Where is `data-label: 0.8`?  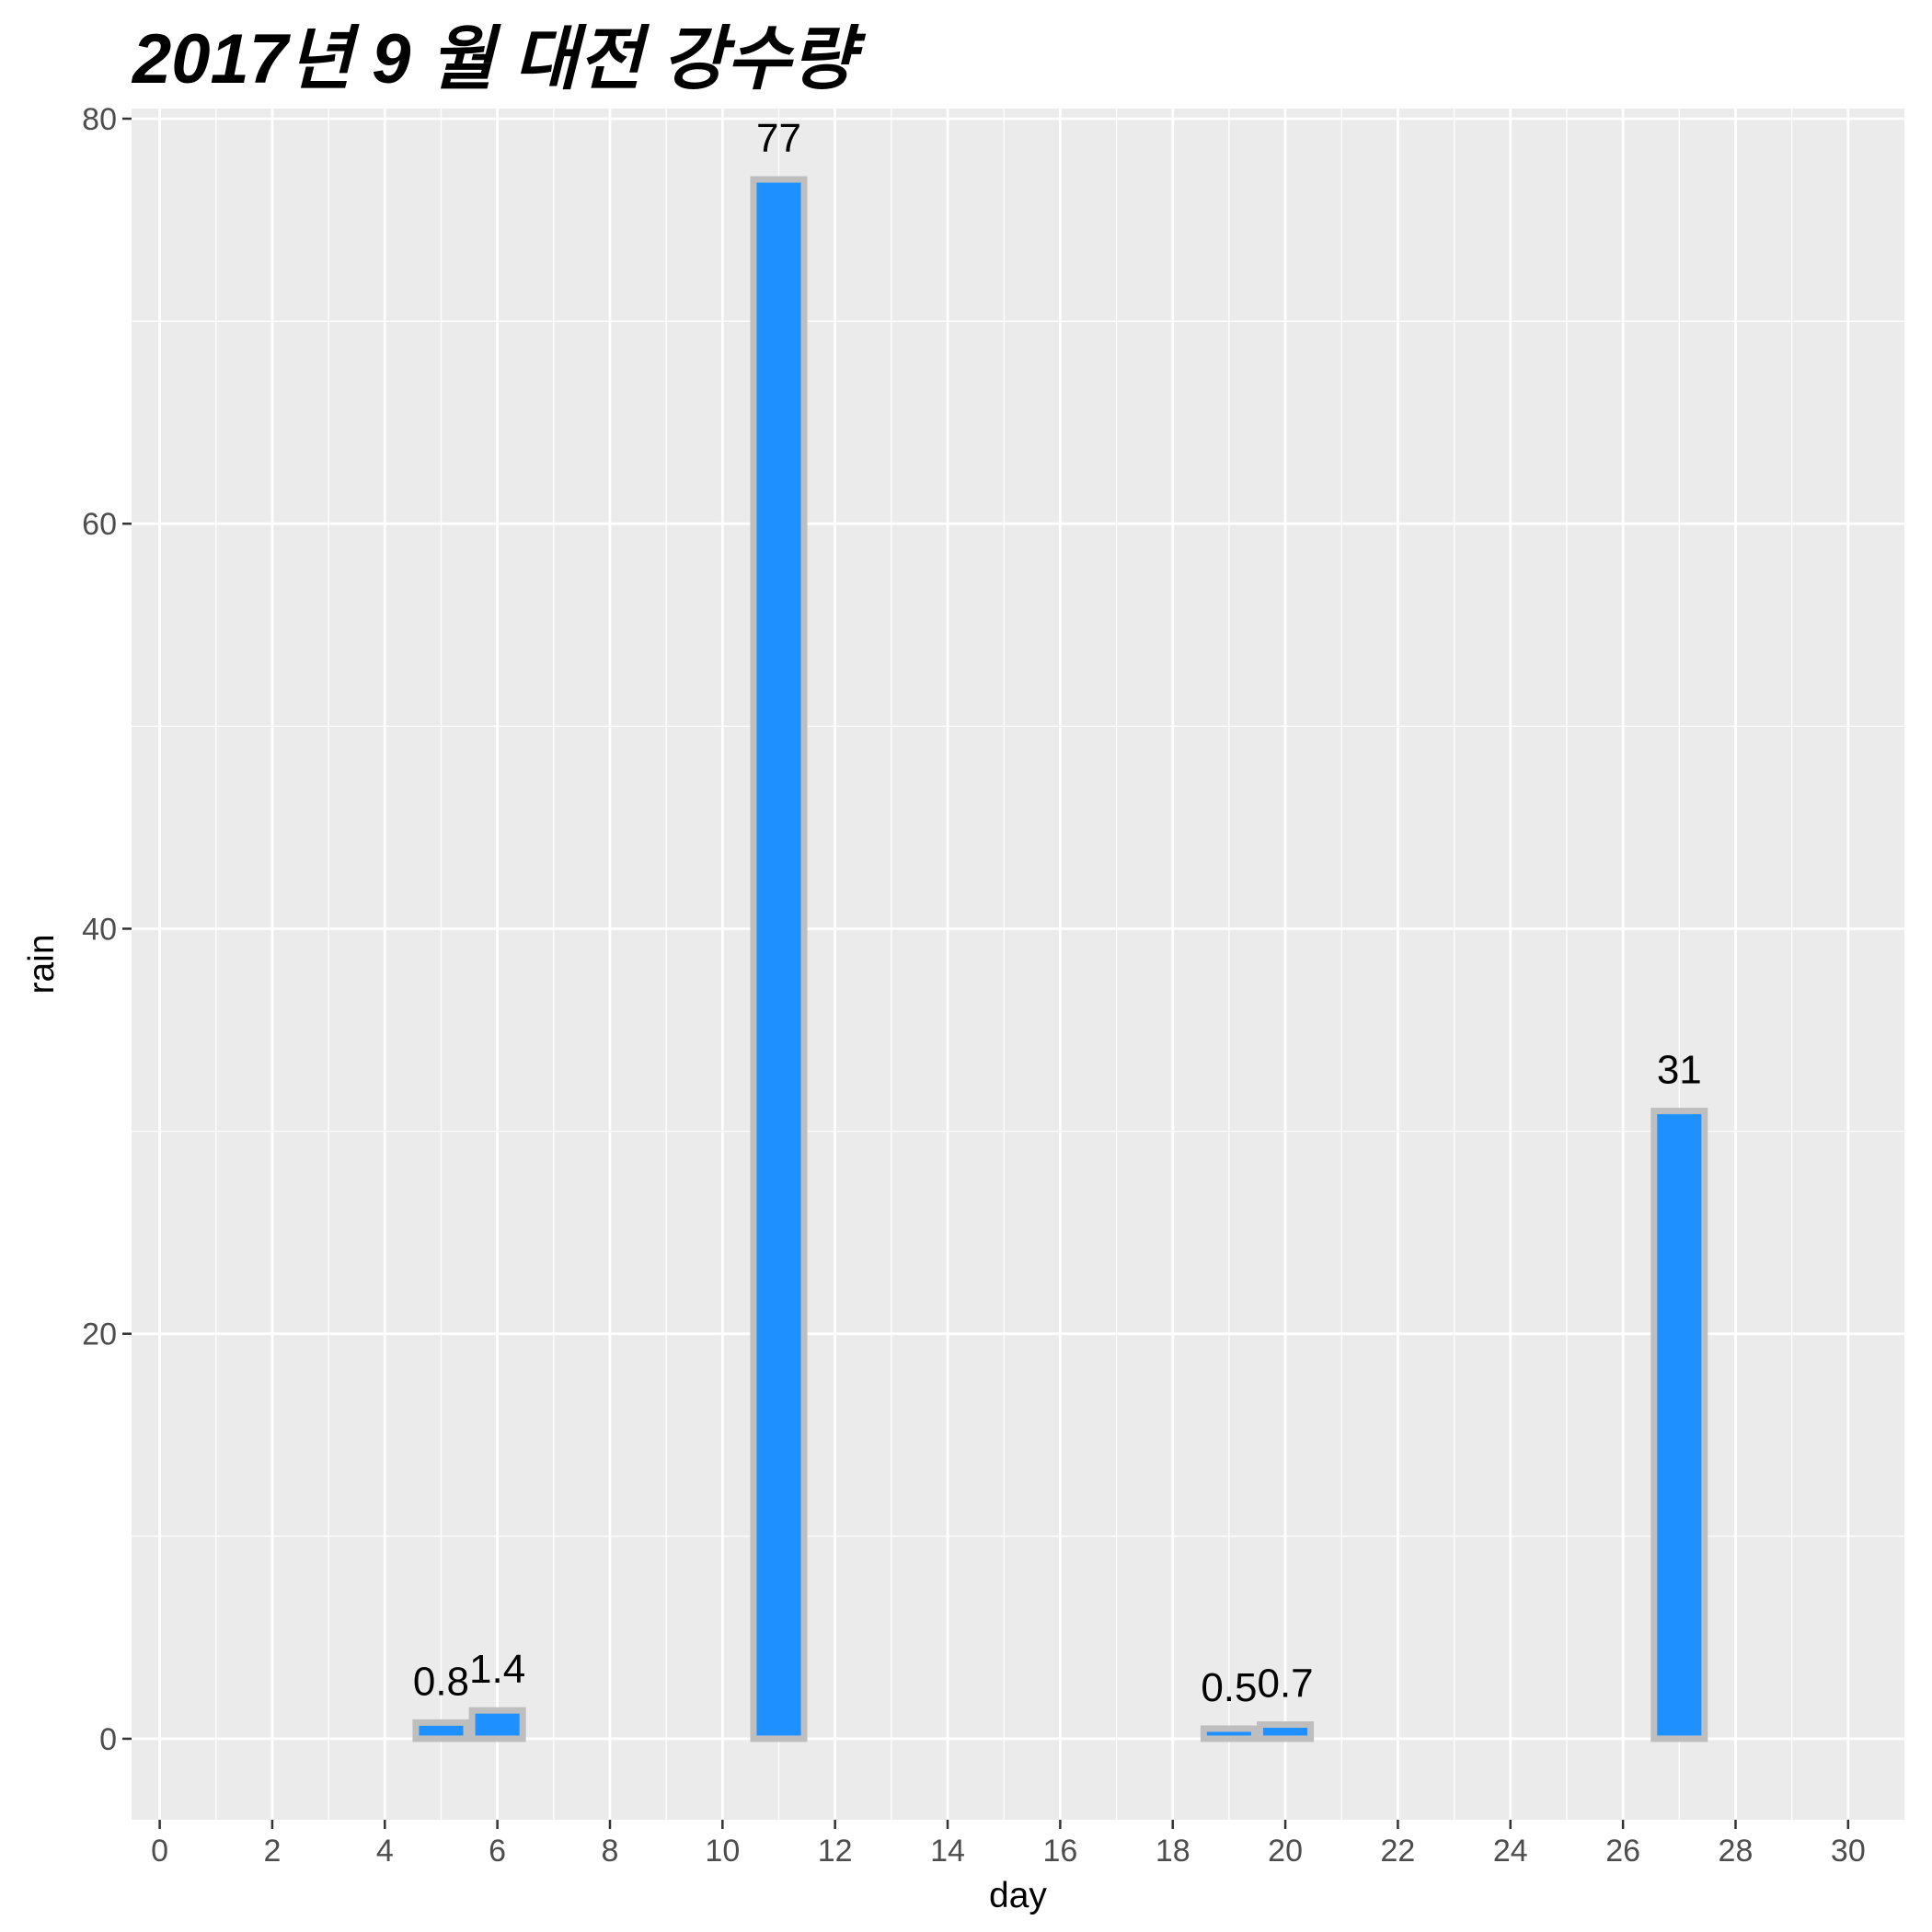 data-label: 0.8 is located at coordinates (441, 1681).